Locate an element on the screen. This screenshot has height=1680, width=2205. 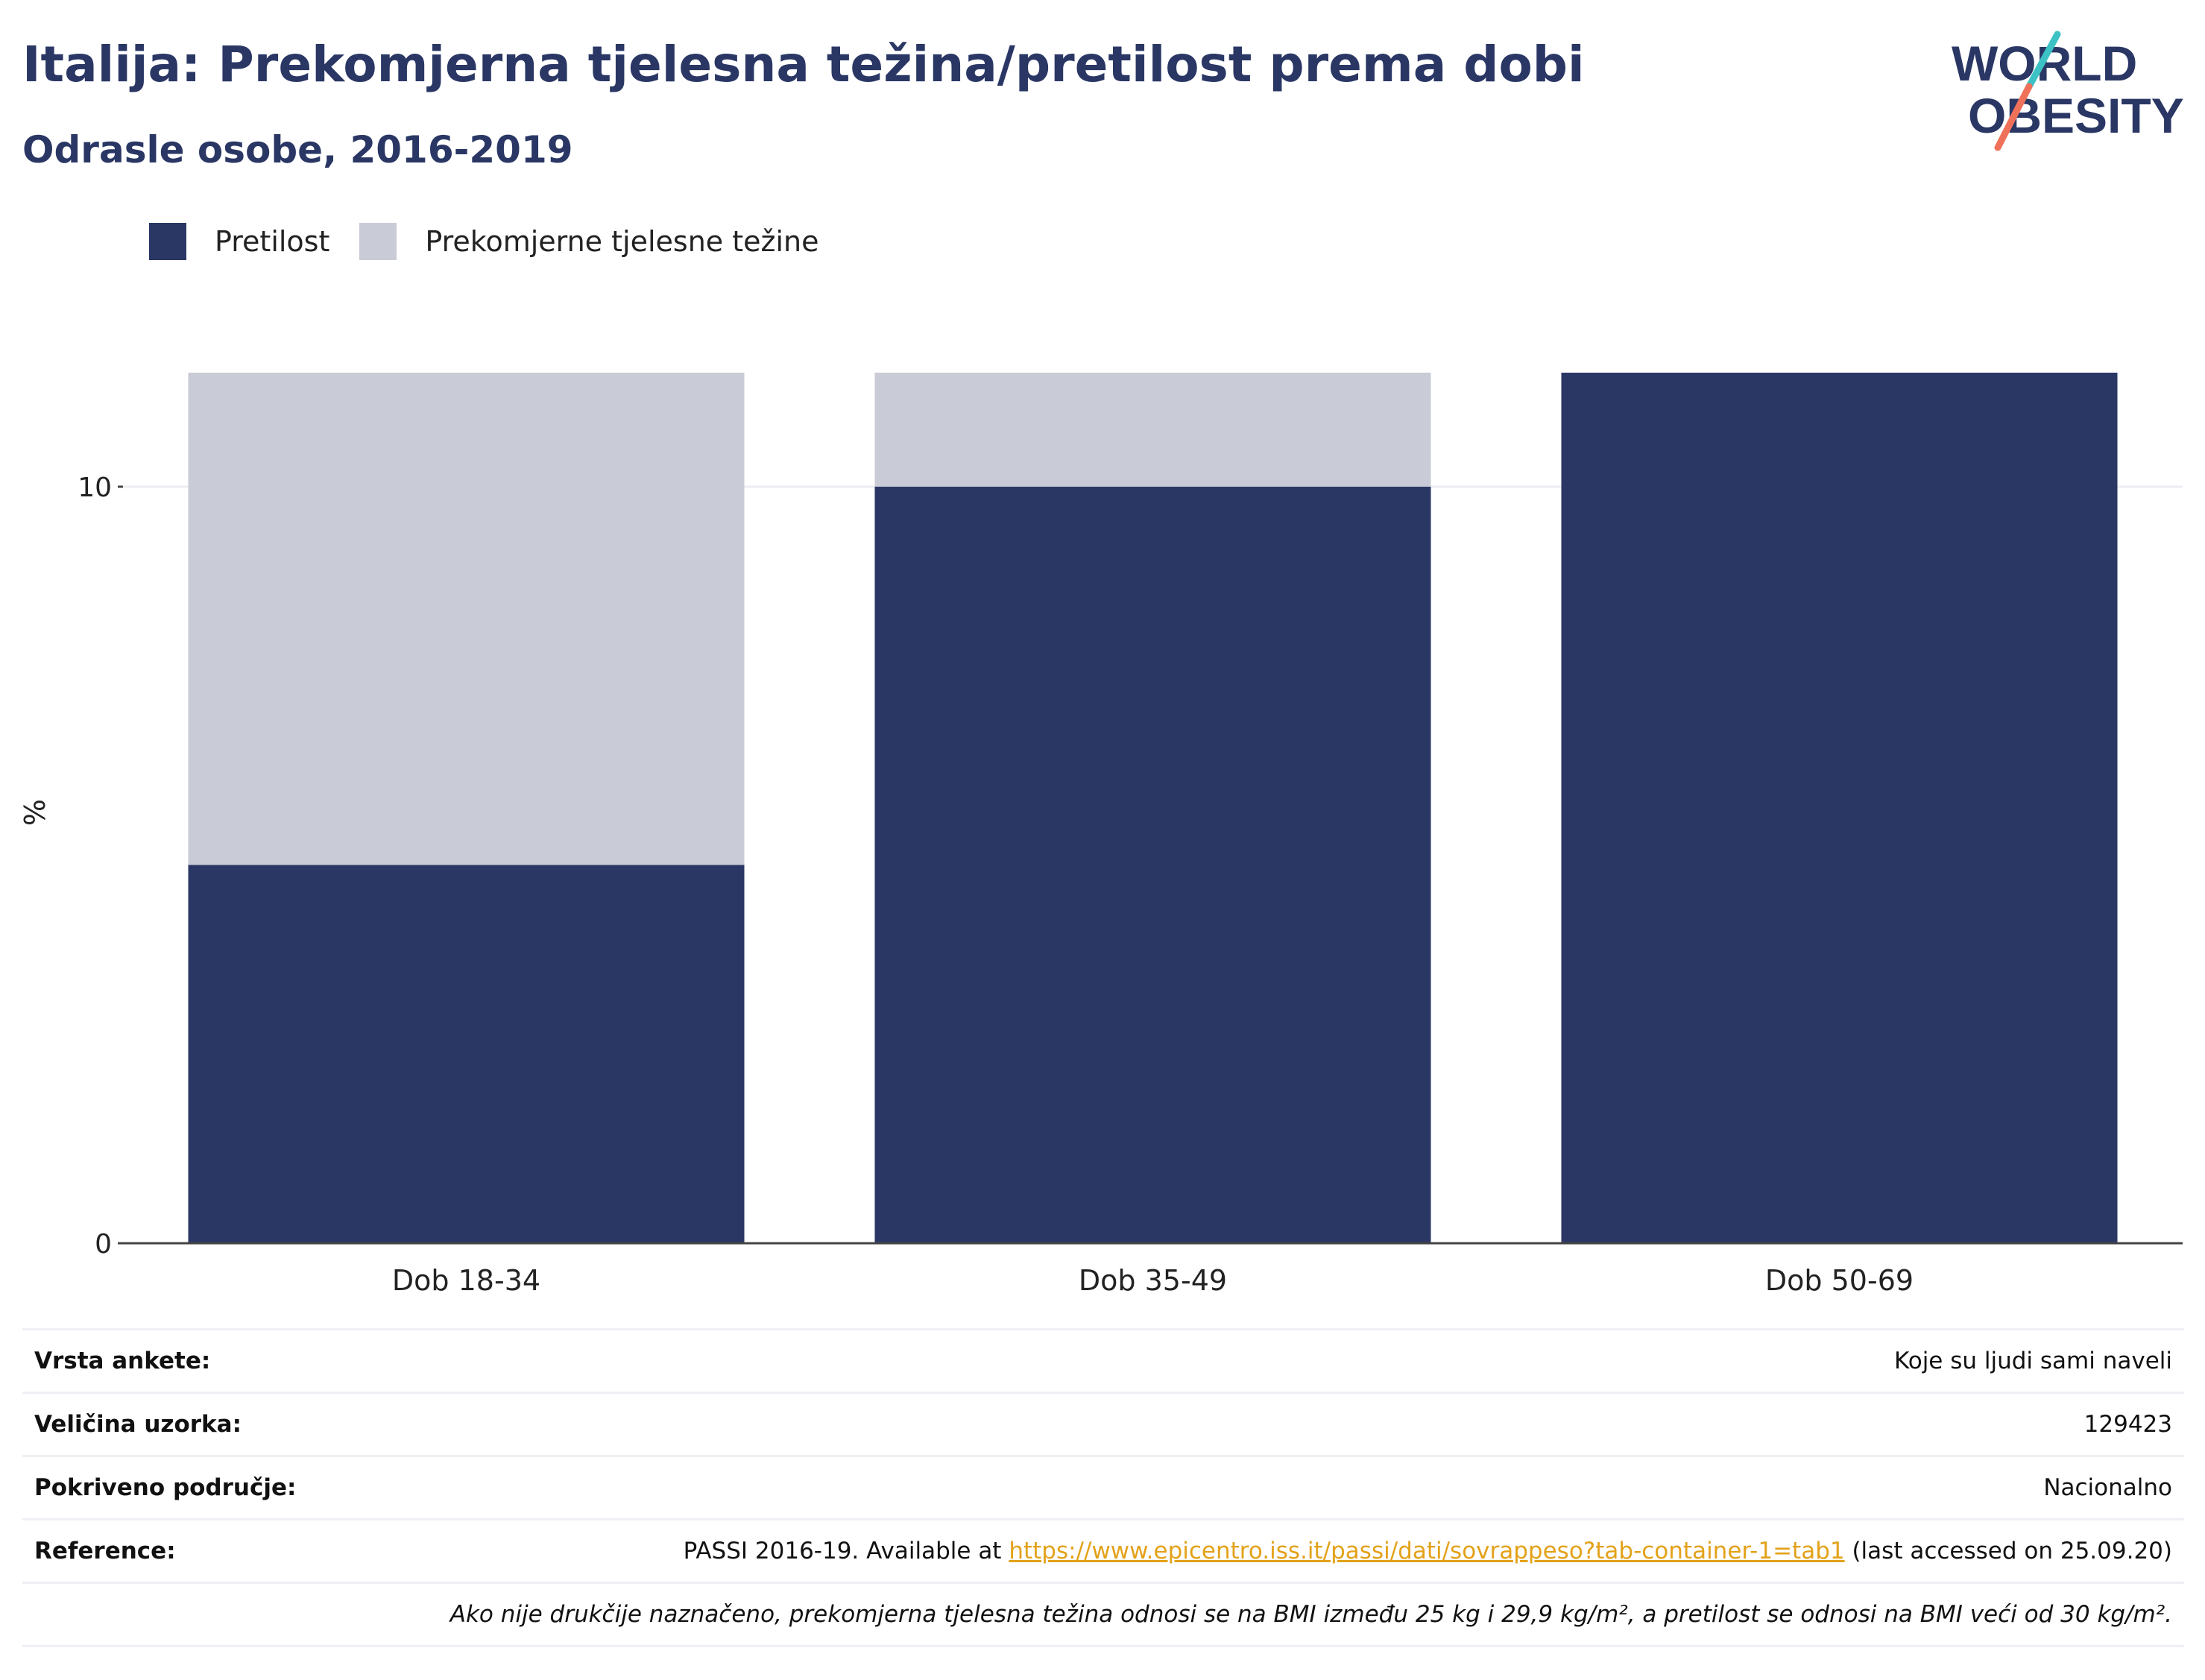
legend: Pretilost Prekomjerne tjelesne težine is located at coordinates (499, 241).